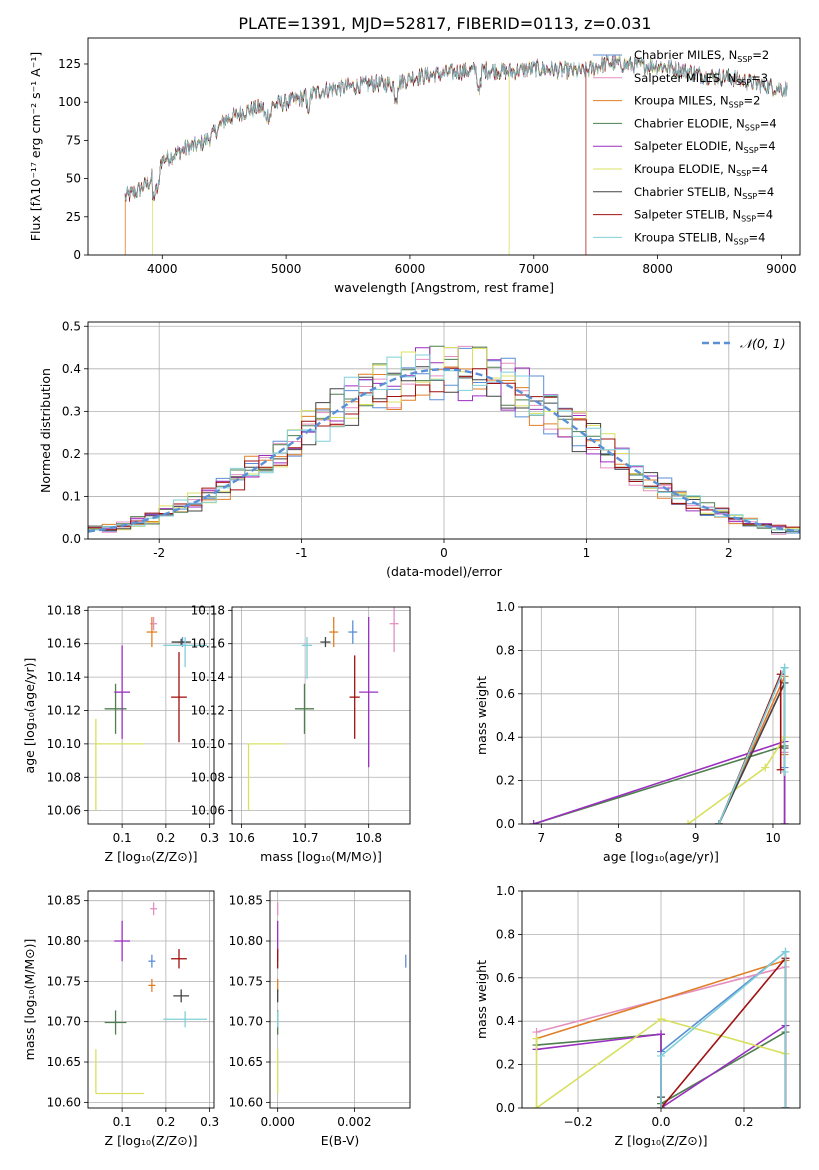  I want to click on y-tick-label: 1.0, so click(505, 607).